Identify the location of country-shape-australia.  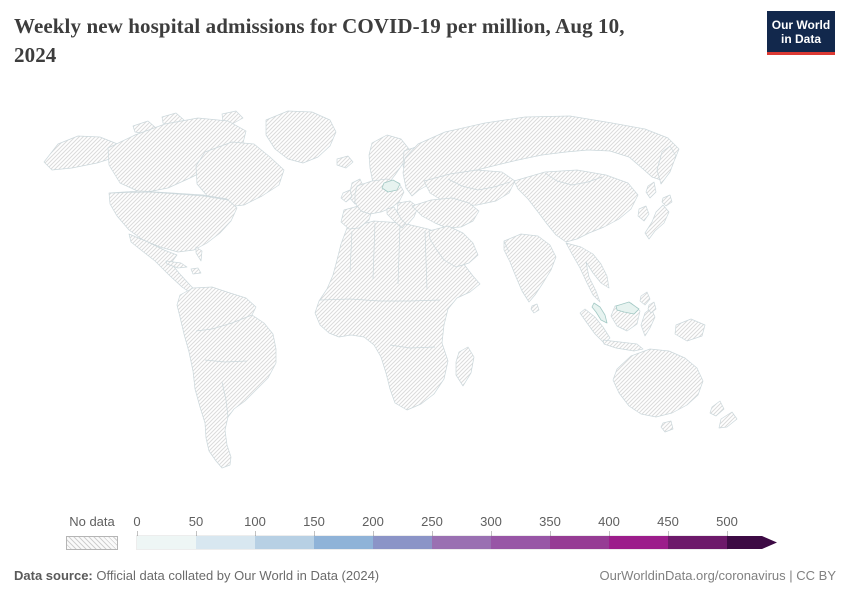
(658, 383).